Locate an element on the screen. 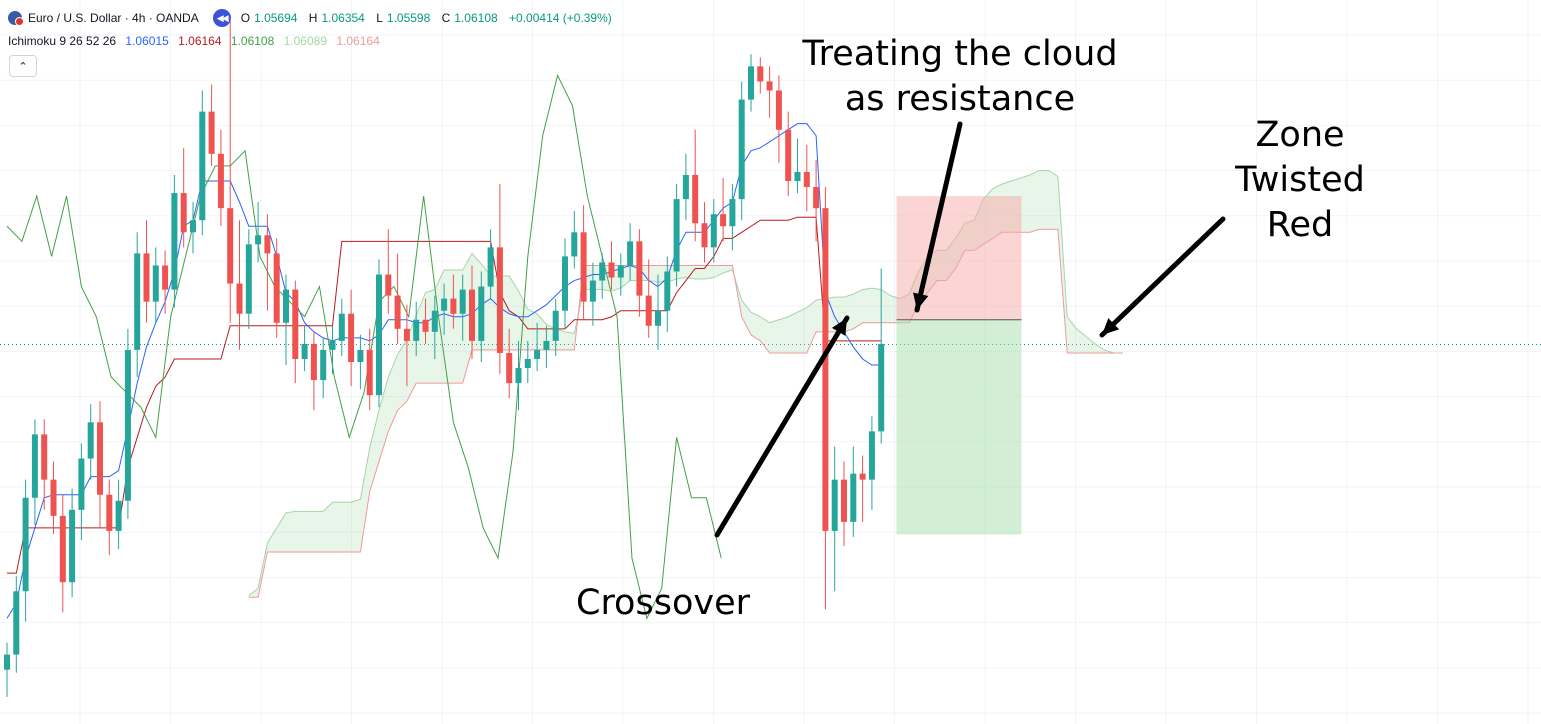  arrow-cloud-resistance-head is located at coordinates (921, 301).